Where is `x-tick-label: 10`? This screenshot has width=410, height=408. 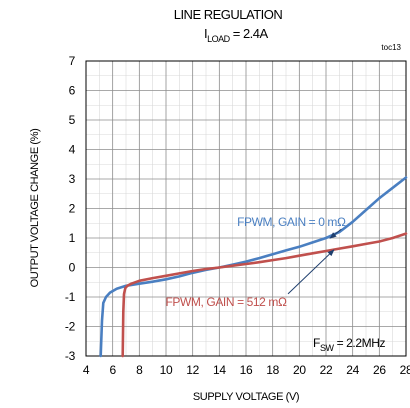 x-tick-label: 10 is located at coordinates (166, 370).